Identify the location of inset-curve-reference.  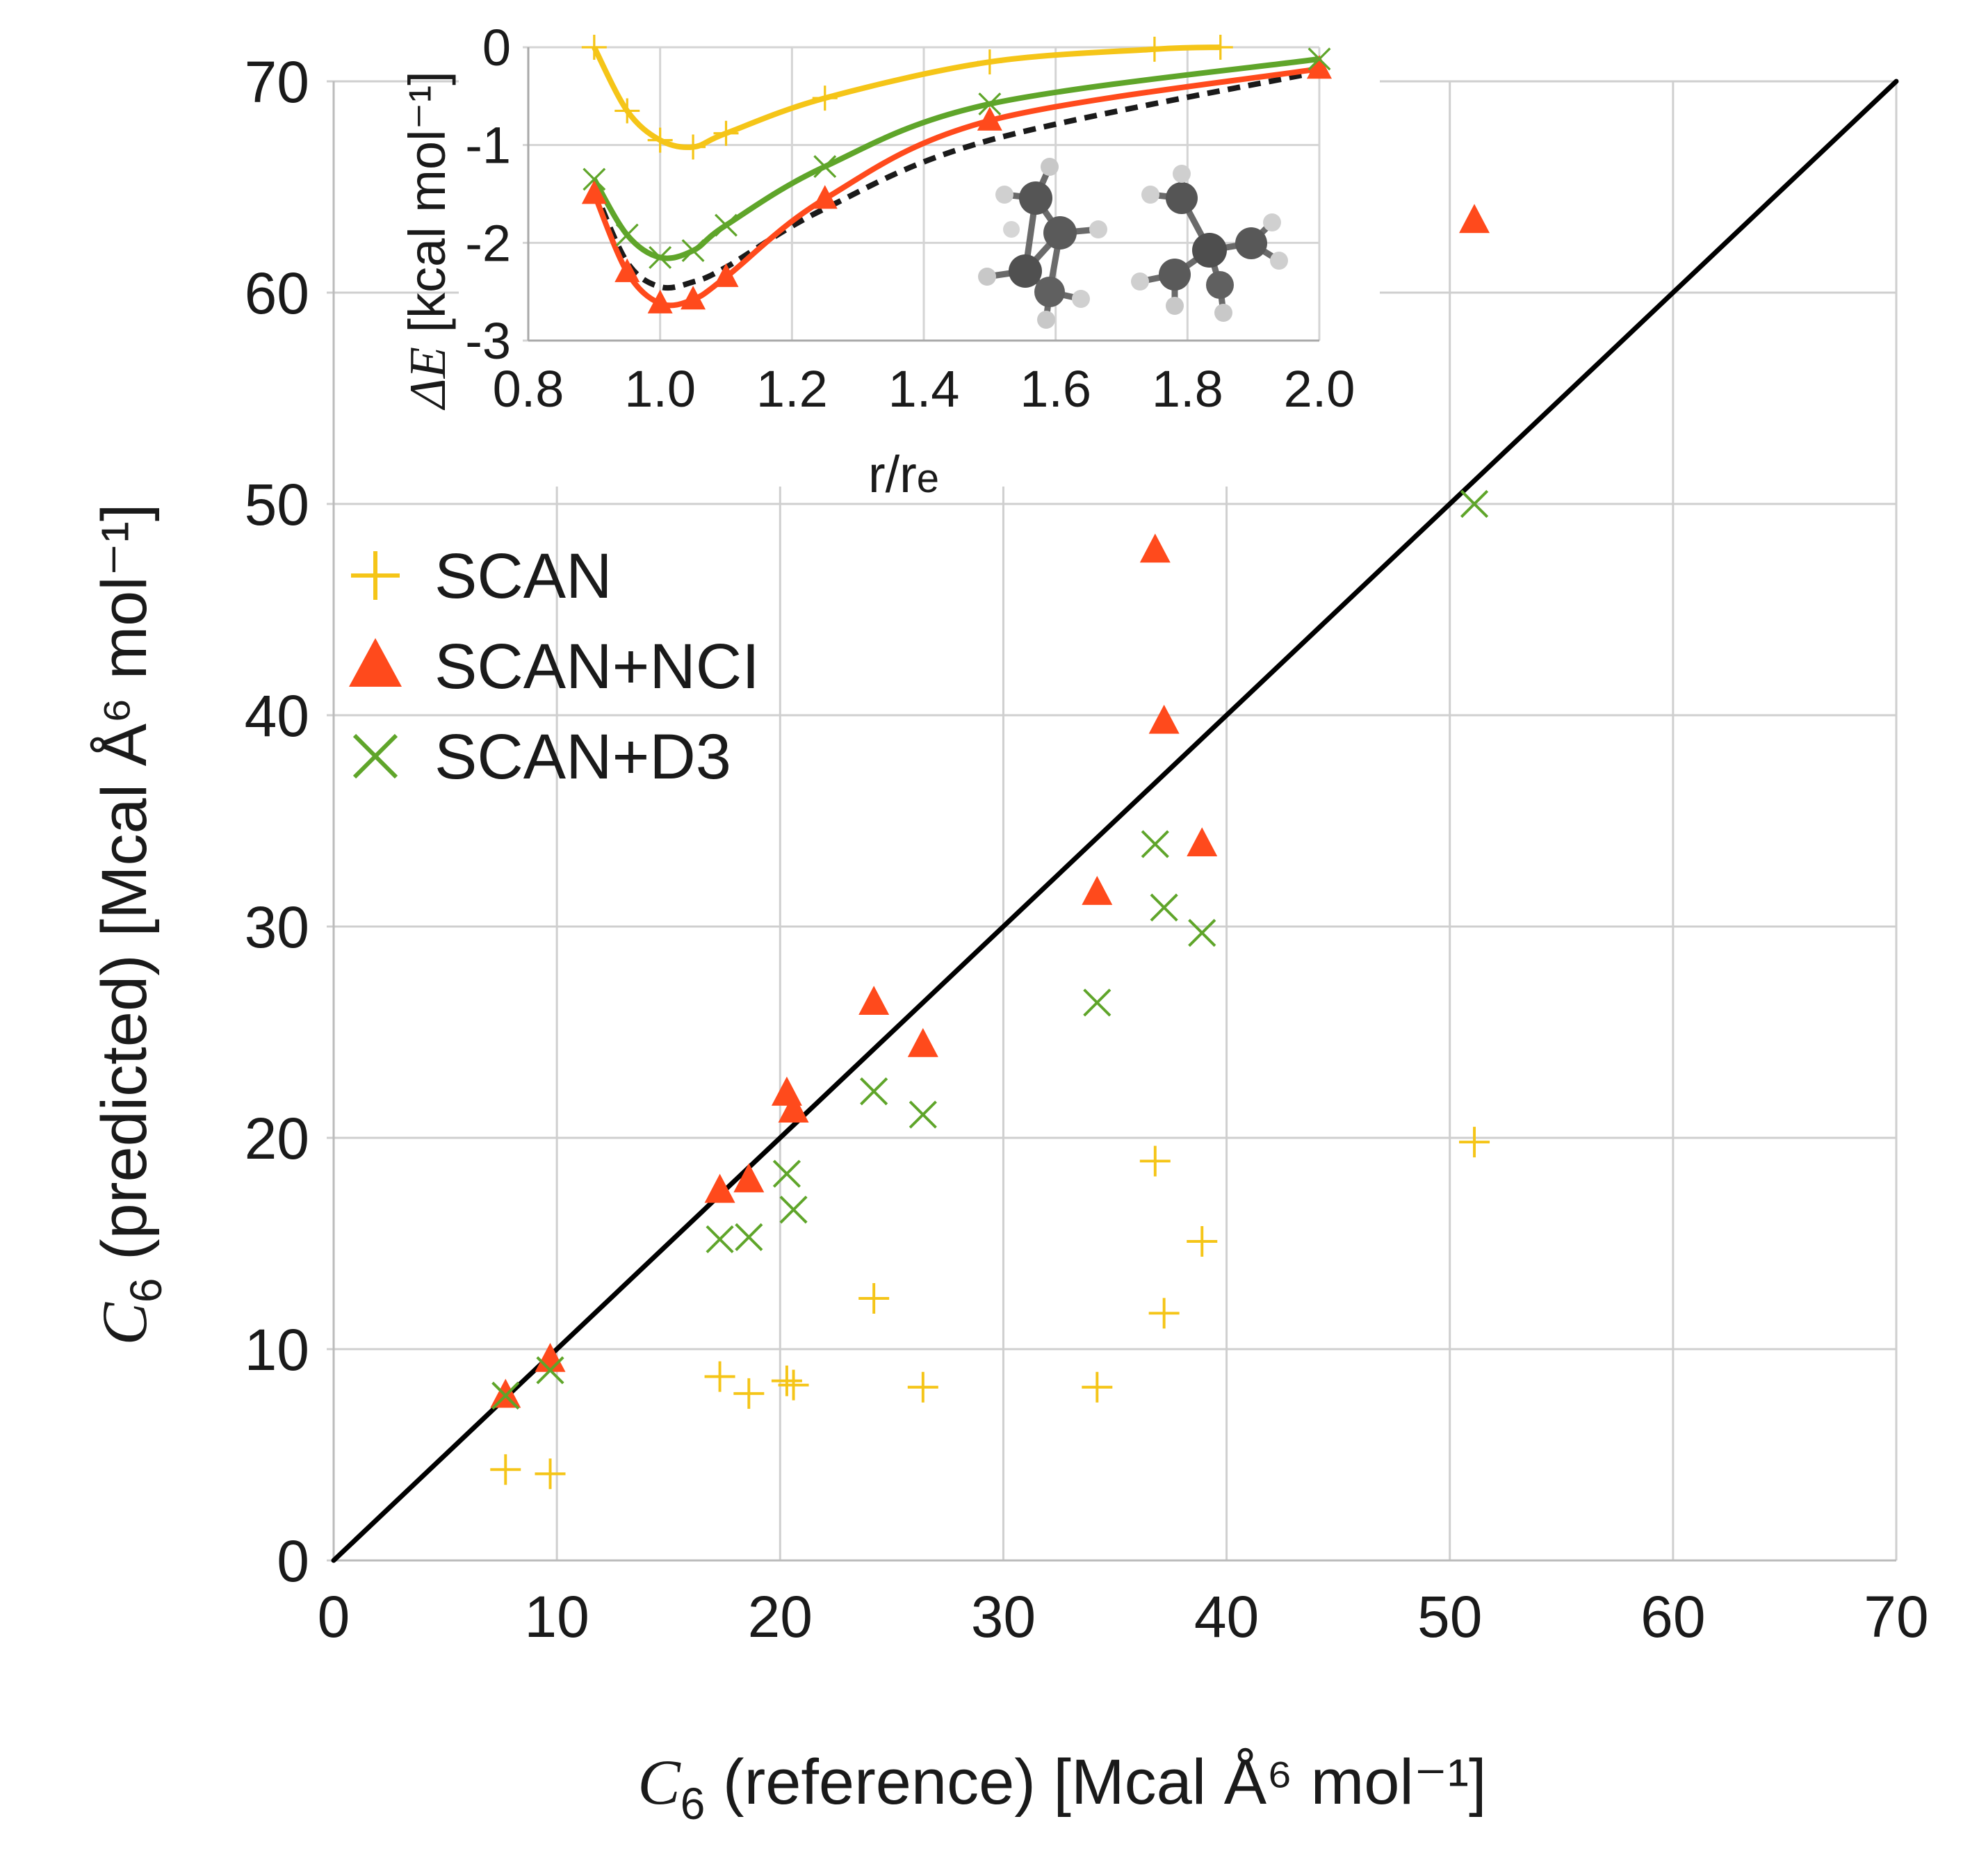
(956, 180).